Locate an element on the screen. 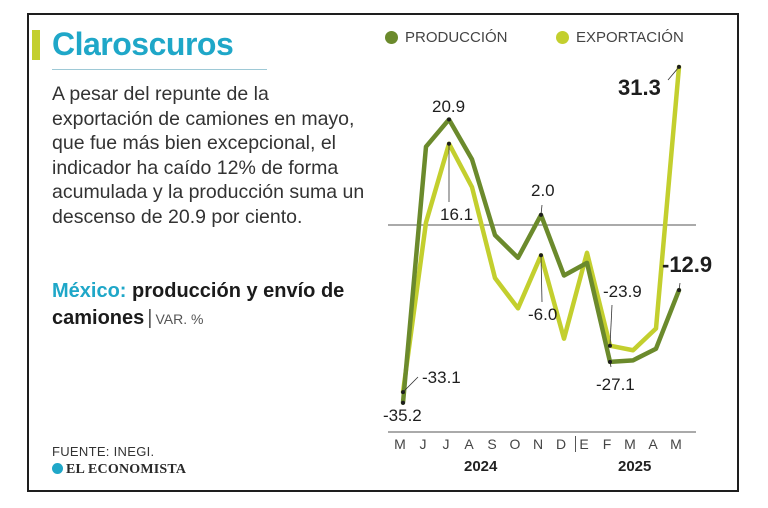  x-tick-label: D is located at coordinates (561, 444).